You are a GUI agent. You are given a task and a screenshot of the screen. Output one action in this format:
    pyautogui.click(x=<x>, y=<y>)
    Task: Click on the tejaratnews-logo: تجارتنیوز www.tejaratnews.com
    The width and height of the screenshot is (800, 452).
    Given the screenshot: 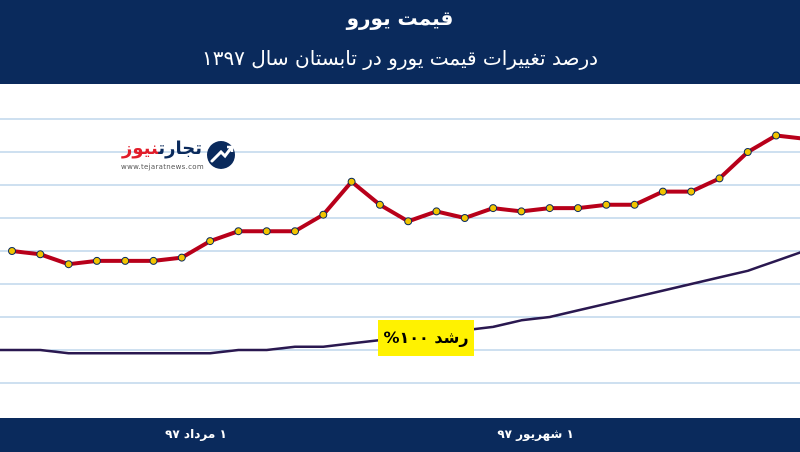 What is the action you would take?
    pyautogui.click(x=170, y=157)
    